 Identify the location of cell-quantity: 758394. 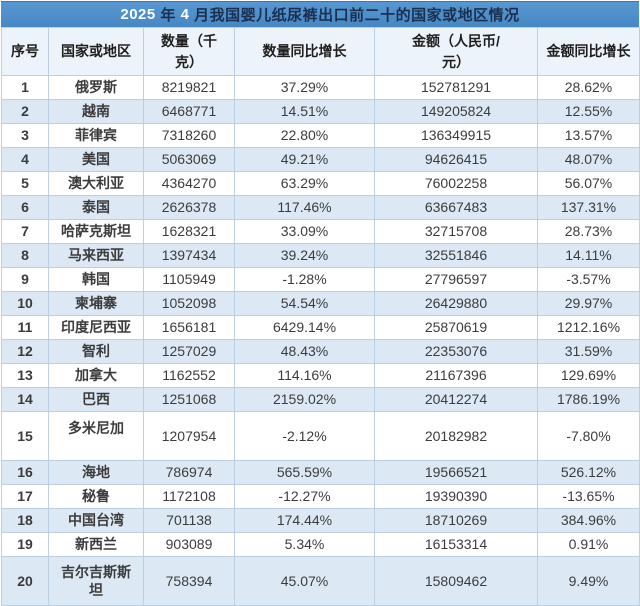
(189, 581).